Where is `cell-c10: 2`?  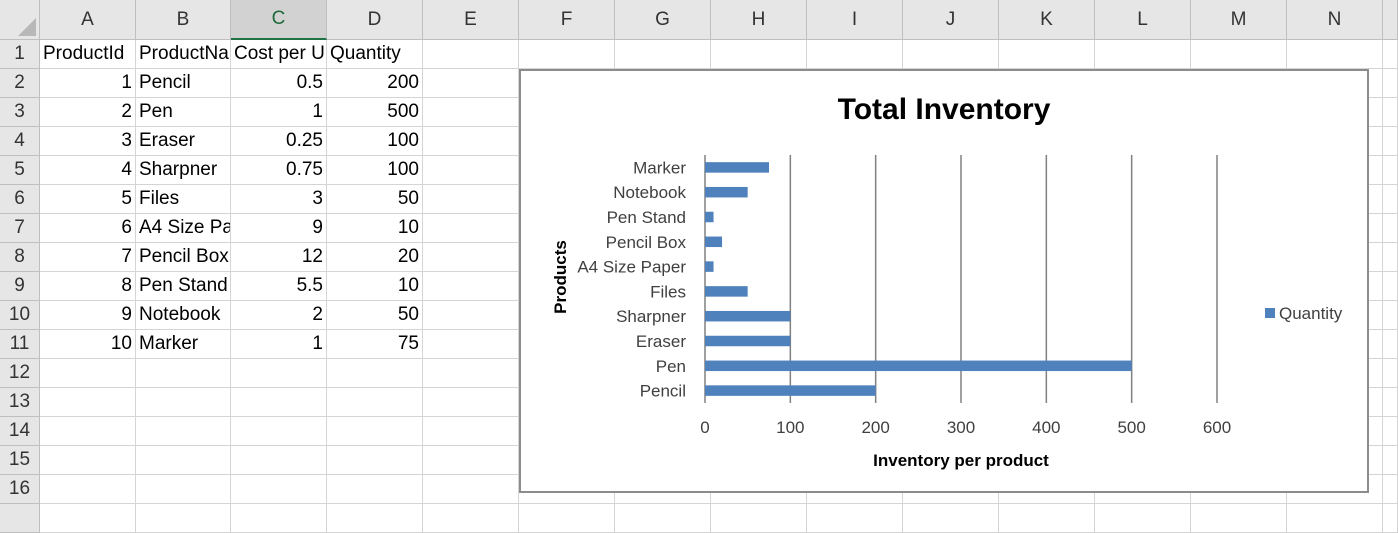
cell-c10: 2 is located at coordinates (279, 315).